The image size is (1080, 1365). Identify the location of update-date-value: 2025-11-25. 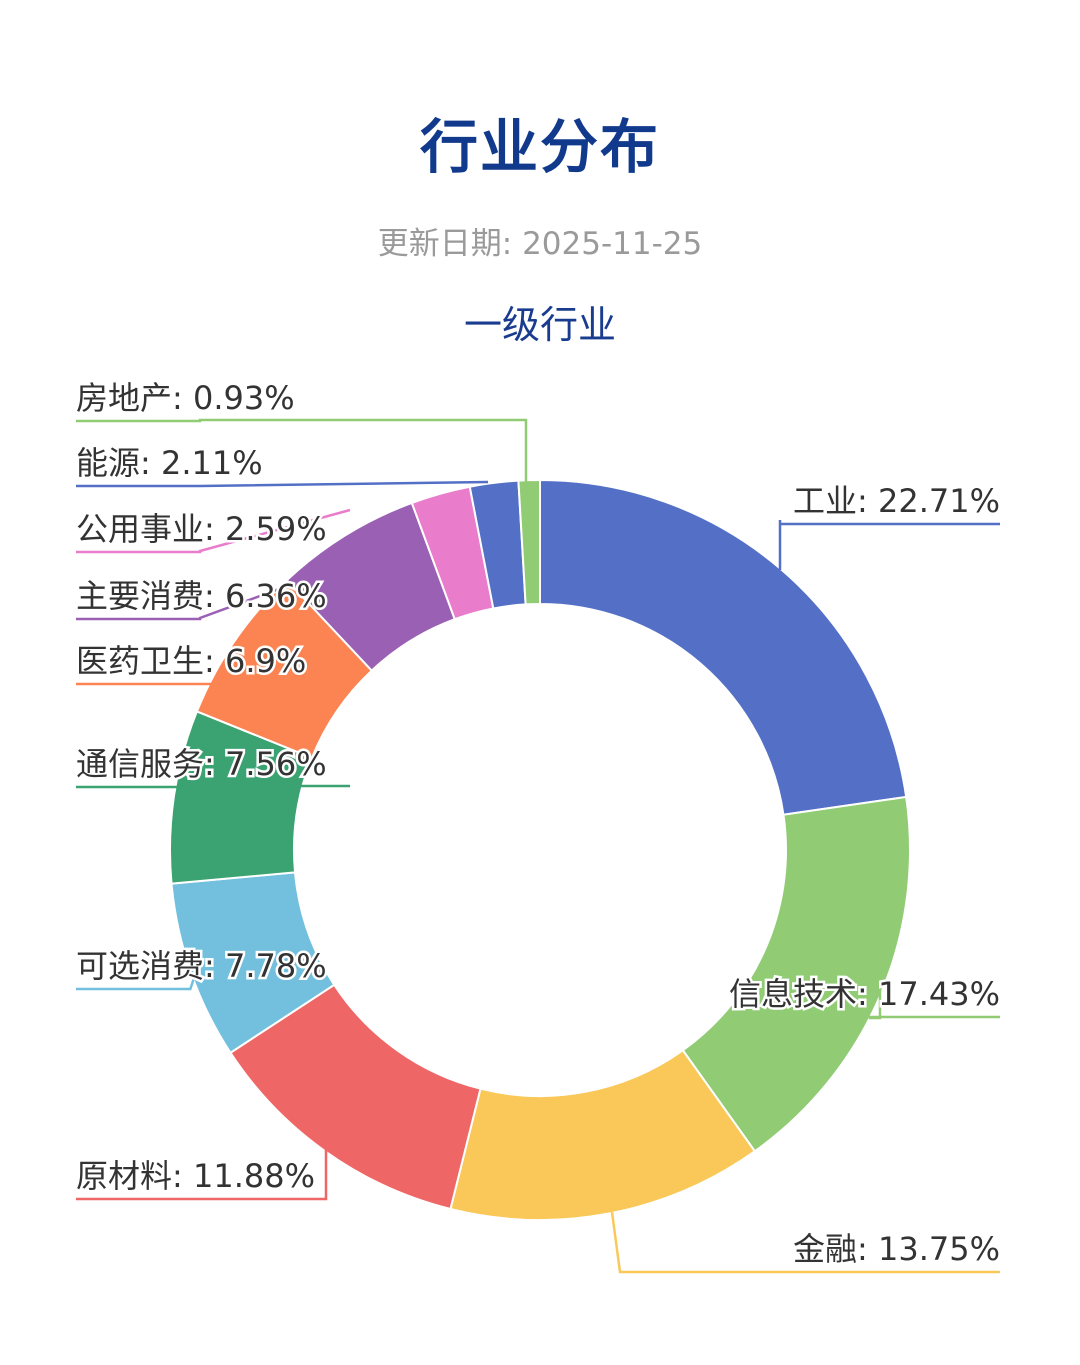
(612, 244).